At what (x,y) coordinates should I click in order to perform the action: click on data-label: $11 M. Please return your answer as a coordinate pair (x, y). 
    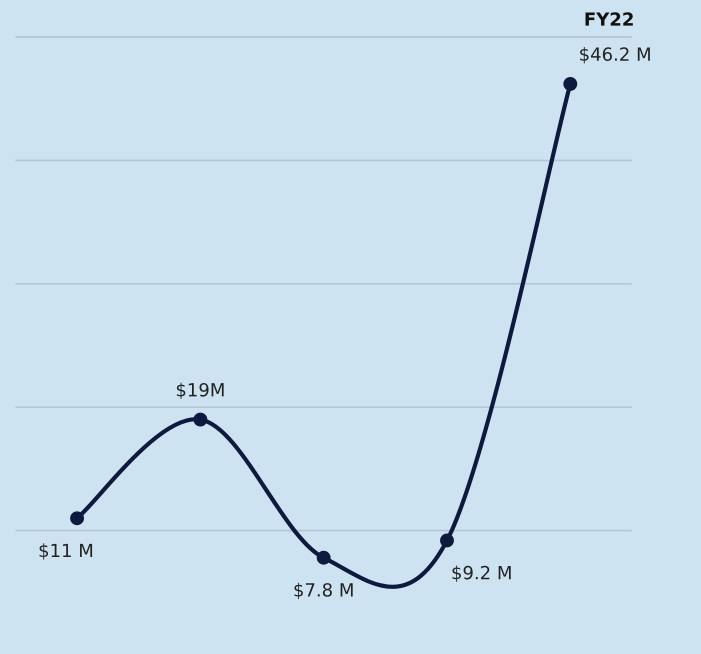
    Looking at the image, I should click on (66, 551).